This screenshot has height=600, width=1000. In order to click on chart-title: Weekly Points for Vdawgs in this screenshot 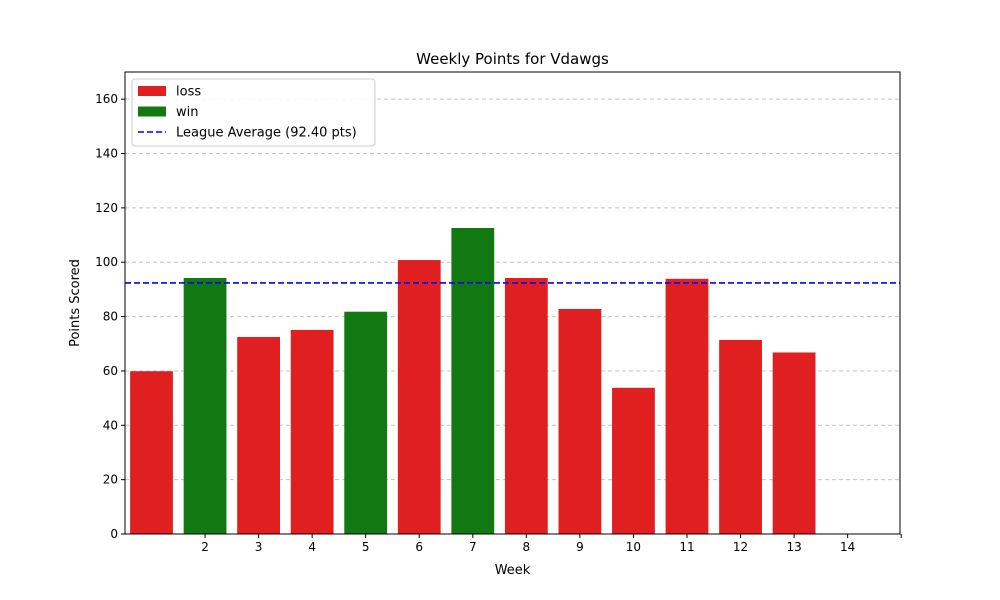, I will do `click(512, 59)`.